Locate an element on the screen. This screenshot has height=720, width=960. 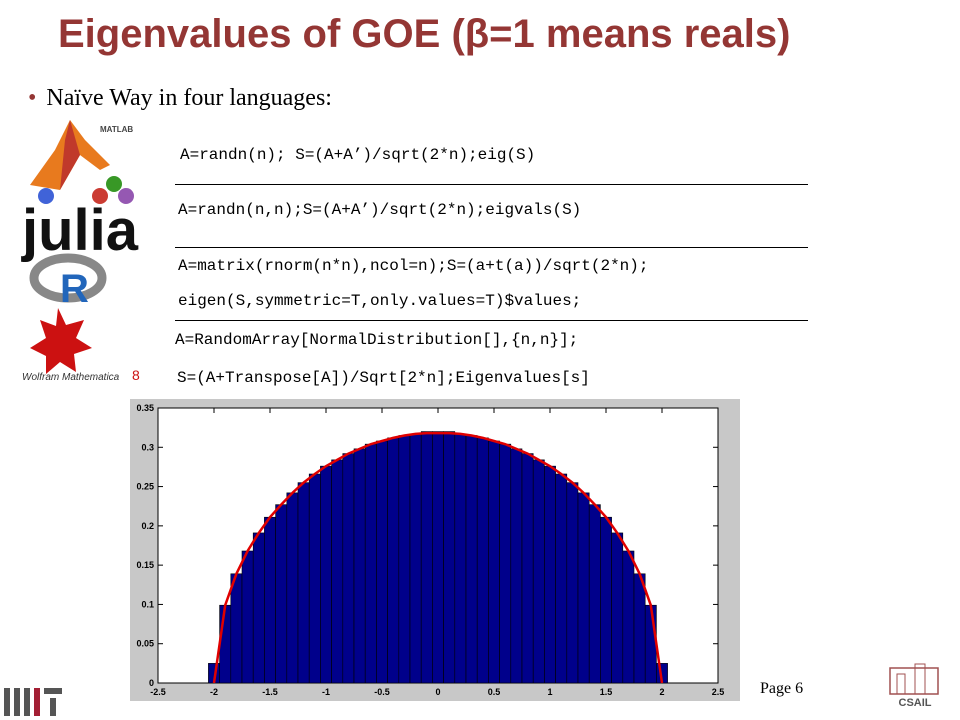
x-tick-label: -1.5 is located at coordinates (270, 692).